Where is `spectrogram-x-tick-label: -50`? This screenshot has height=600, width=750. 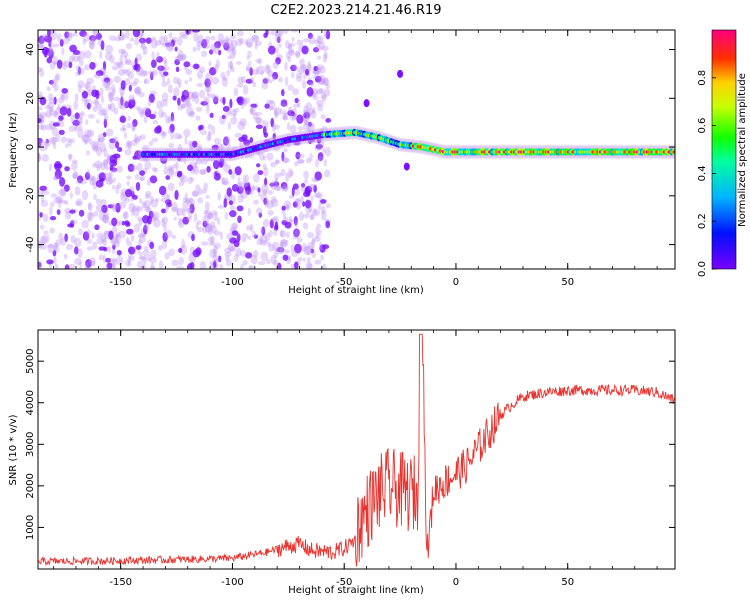 spectrogram-x-tick-label: -50 is located at coordinates (344, 282).